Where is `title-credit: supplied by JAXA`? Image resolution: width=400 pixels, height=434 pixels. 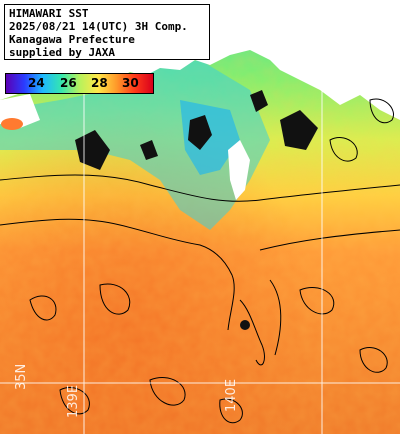 title-credit: supplied by JAXA is located at coordinates (62, 52).